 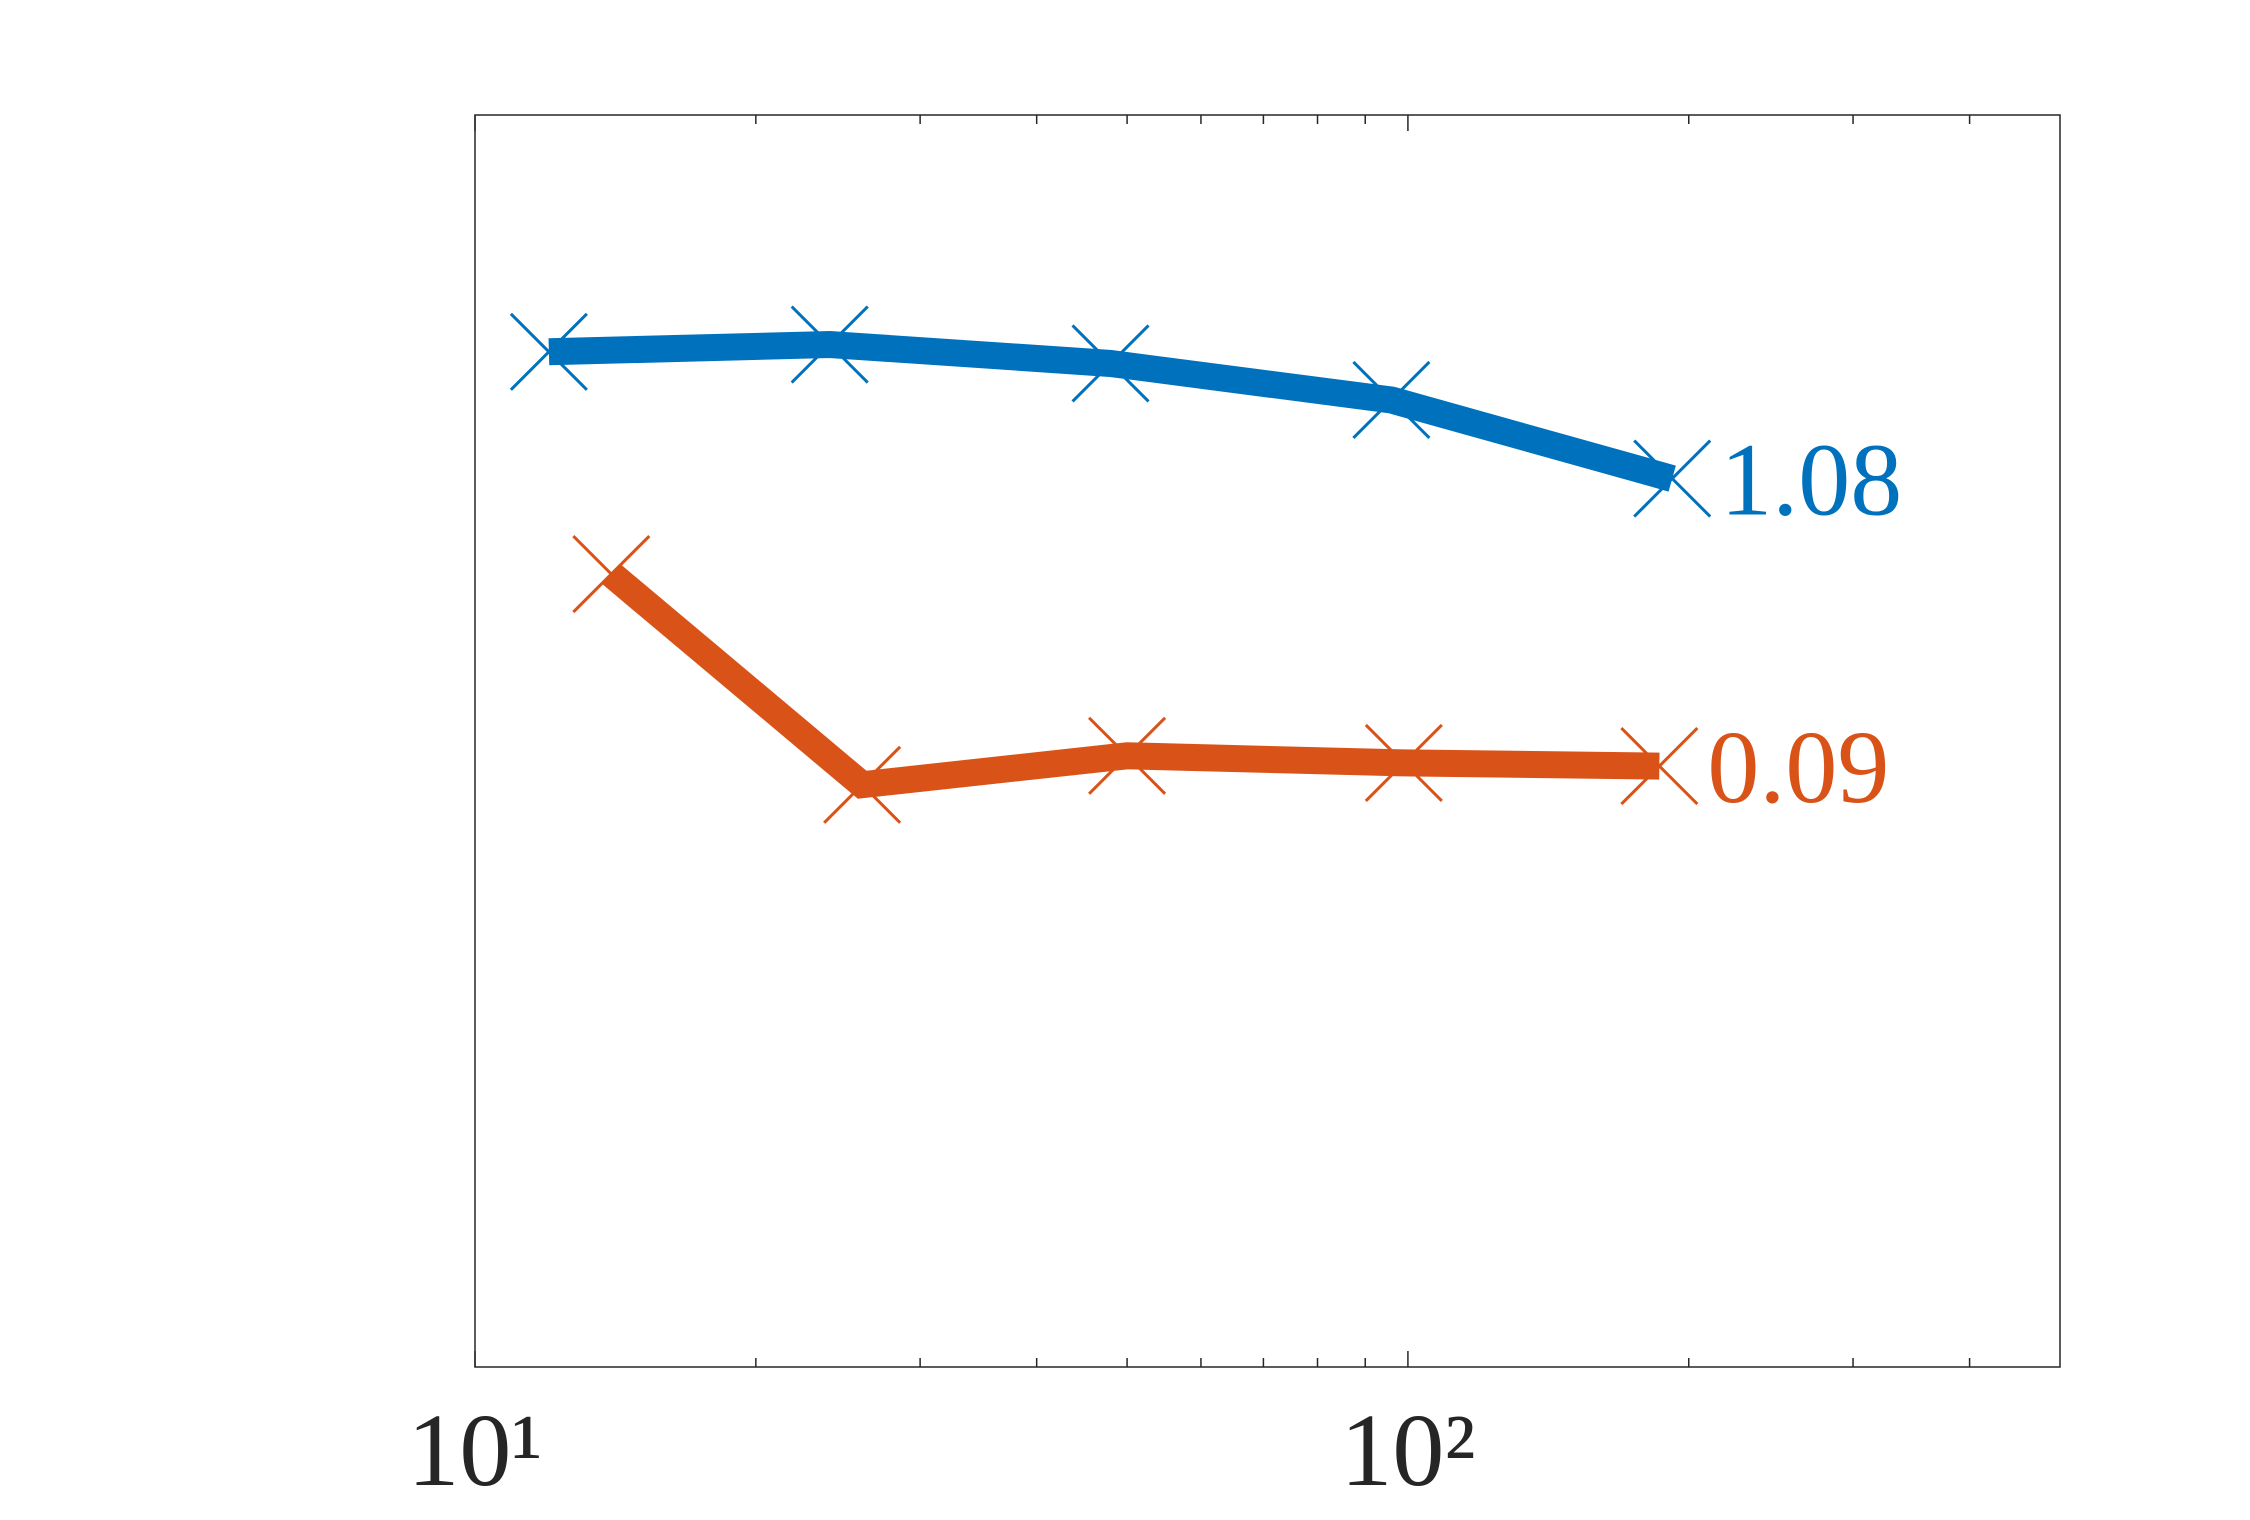 What do you see at coordinates (1407, 1450) in the screenshot?
I see `x-tick-label: 10²` at bounding box center [1407, 1450].